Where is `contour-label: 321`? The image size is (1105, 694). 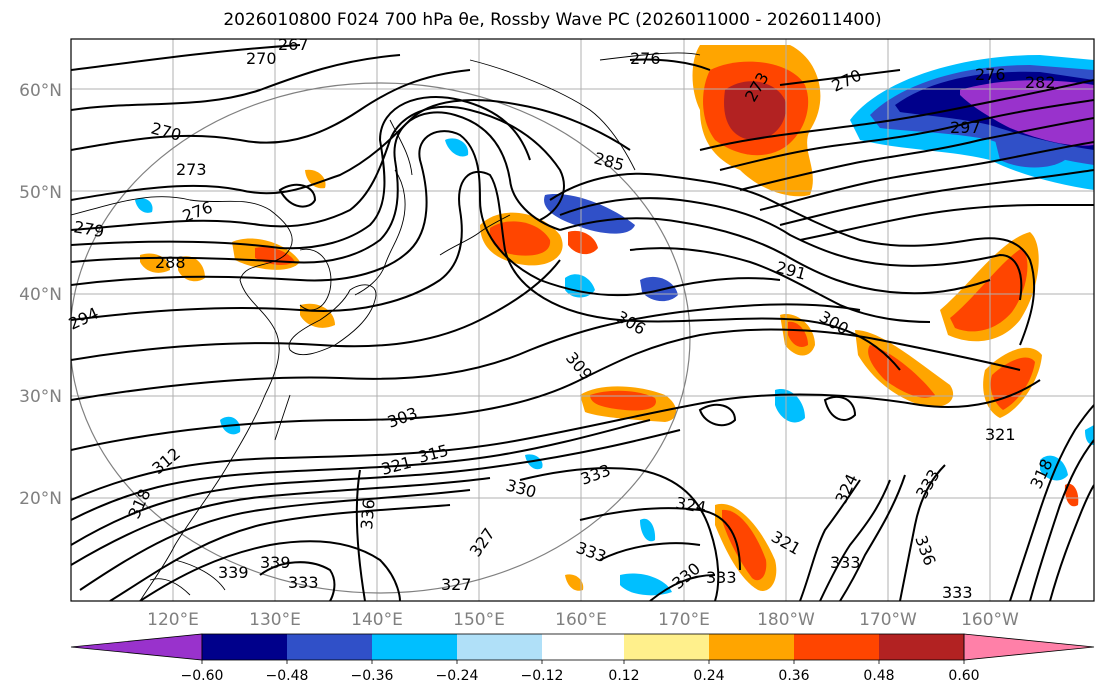 contour-label: 321 is located at coordinates (1000, 434).